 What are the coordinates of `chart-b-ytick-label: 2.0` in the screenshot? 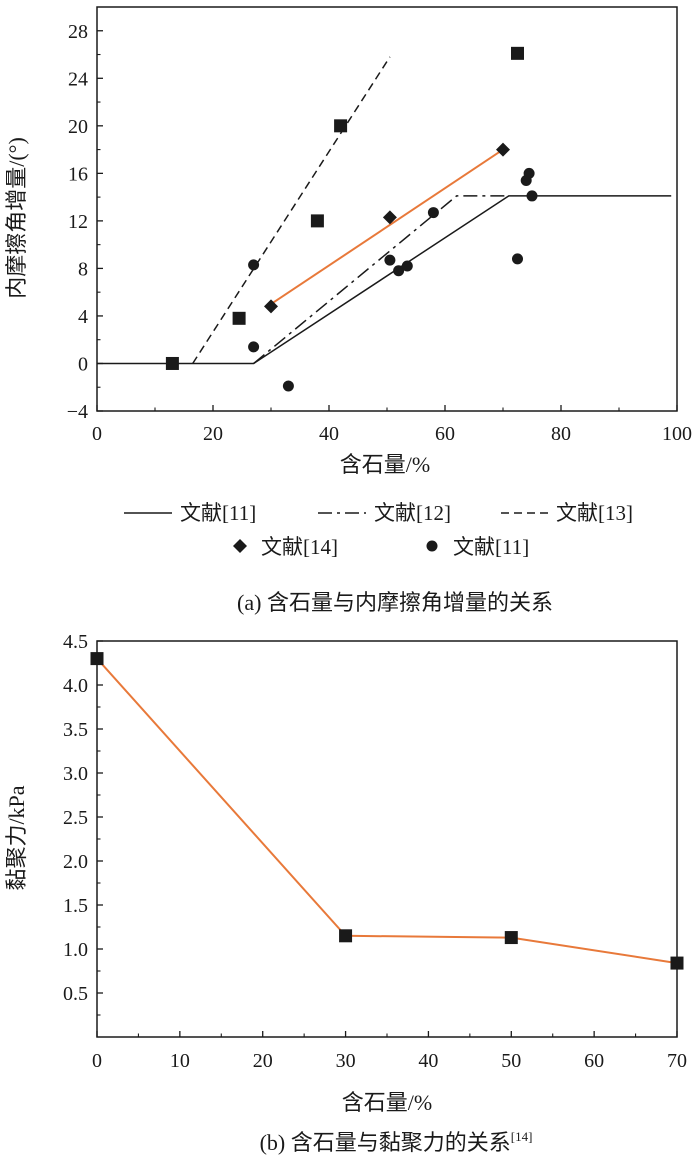 It's located at (75, 862).